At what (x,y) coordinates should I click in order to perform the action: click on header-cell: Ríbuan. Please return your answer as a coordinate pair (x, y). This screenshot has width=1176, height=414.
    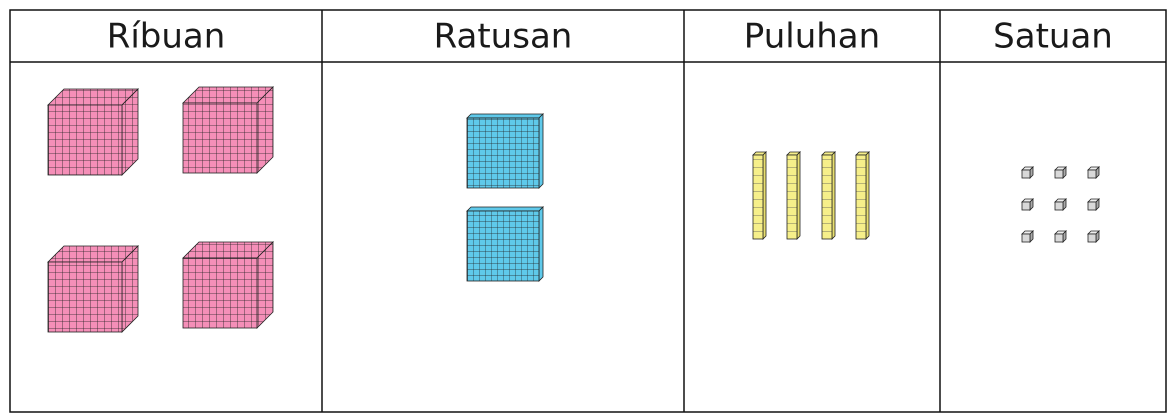
    Looking at the image, I should click on (166, 37).